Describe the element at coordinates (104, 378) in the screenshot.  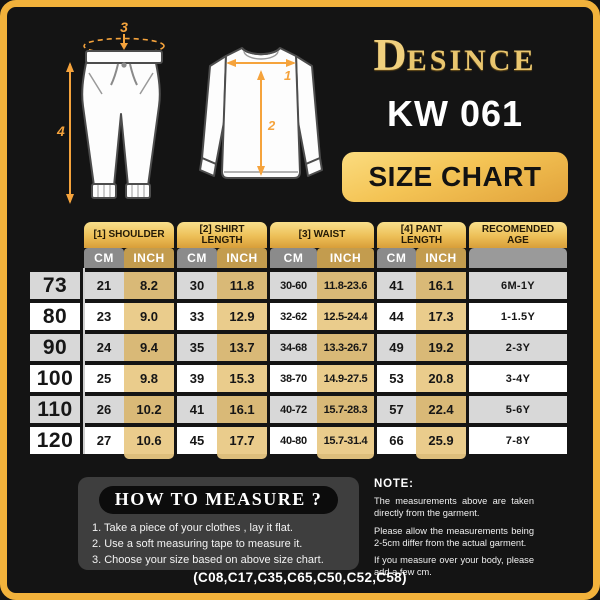
I see `value-cell: 25` at that location.